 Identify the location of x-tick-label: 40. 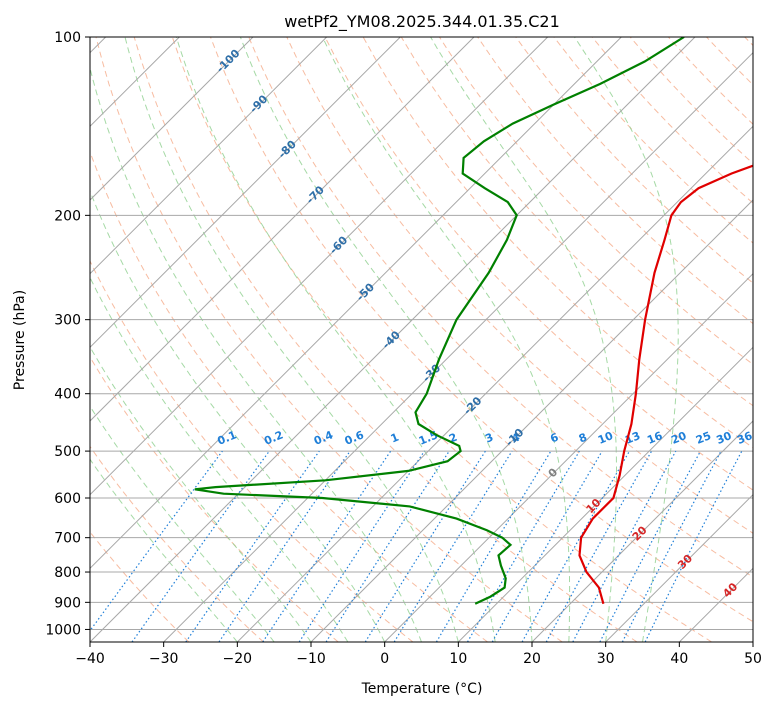
(679, 659).